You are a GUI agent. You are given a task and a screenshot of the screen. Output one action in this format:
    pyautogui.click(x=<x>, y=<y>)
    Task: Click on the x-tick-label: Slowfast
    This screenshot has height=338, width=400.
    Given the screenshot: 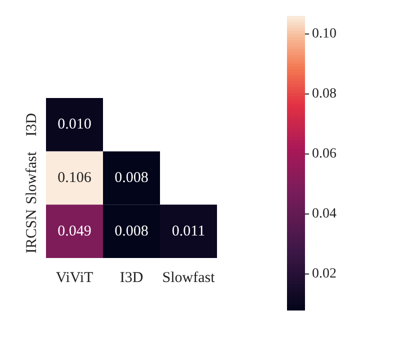 What is the action you would take?
    pyautogui.click(x=189, y=278)
    